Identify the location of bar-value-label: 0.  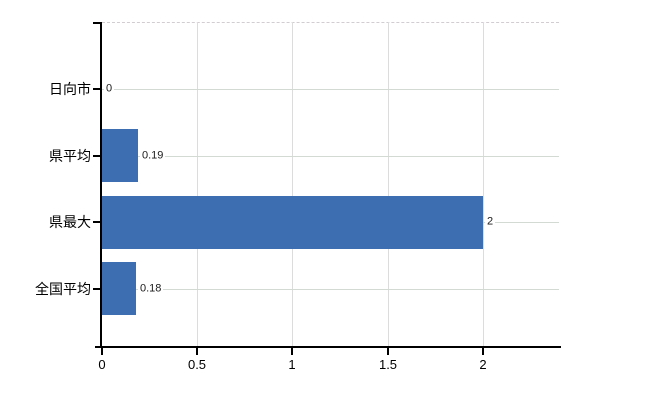
(109, 89).